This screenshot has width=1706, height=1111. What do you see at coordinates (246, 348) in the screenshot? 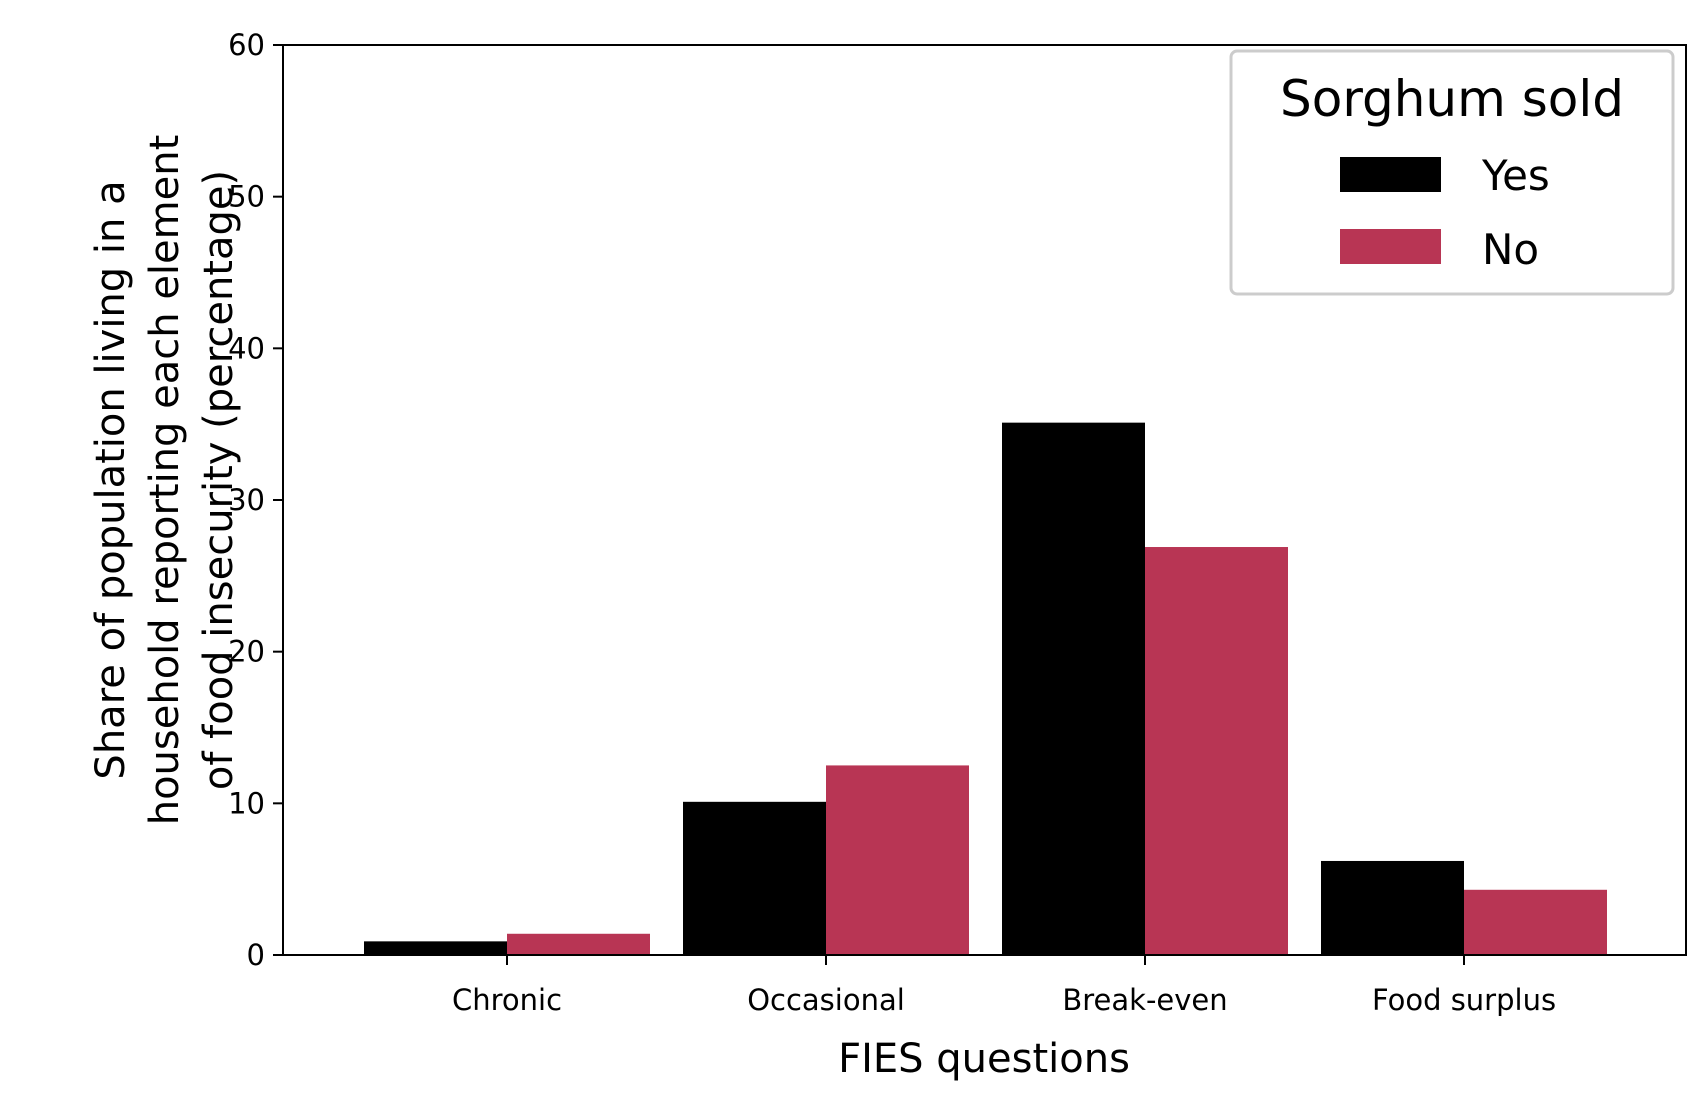
I see `y-tick-label: 40` at bounding box center [246, 348].